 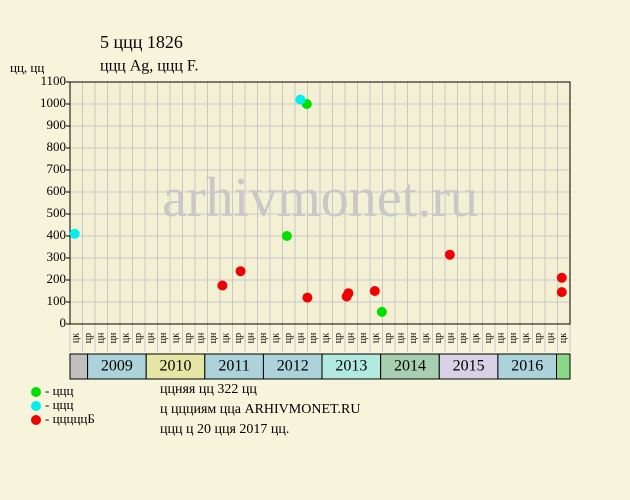 What do you see at coordinates (563, 366) in the screenshot?
I see `year-band-end` at bounding box center [563, 366].